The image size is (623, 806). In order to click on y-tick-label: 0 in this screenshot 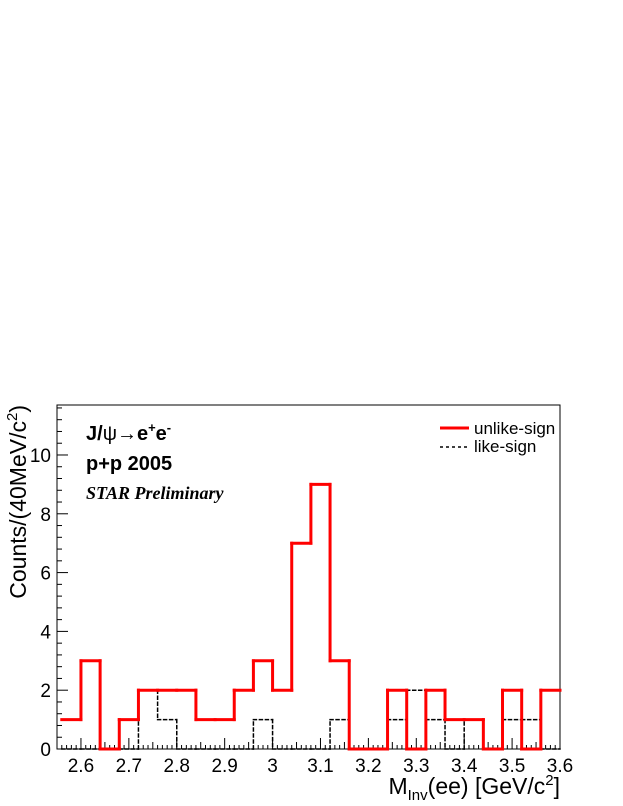, I will do `click(45, 750)`.